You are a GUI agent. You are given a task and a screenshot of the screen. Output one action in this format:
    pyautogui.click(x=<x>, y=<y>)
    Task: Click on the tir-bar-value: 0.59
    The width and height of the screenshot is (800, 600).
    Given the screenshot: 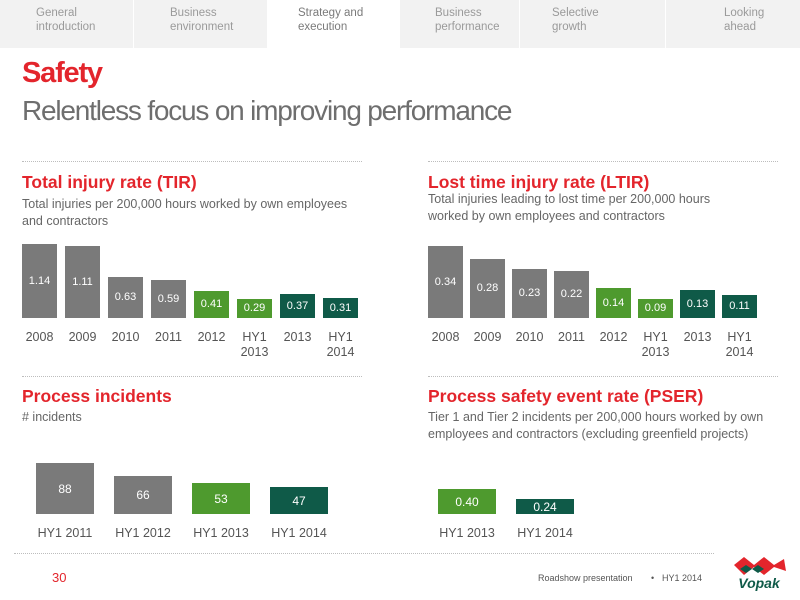 What is the action you would take?
    pyautogui.click(x=168, y=298)
    